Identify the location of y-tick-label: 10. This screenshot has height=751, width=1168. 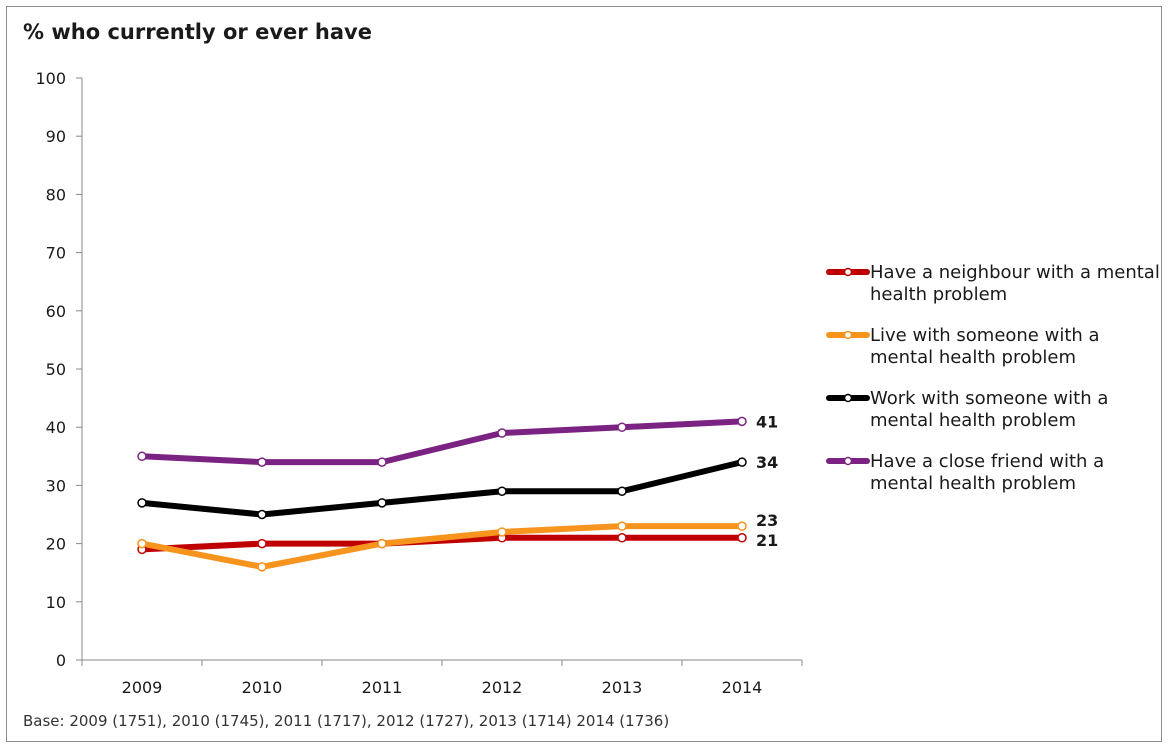
(56, 602).